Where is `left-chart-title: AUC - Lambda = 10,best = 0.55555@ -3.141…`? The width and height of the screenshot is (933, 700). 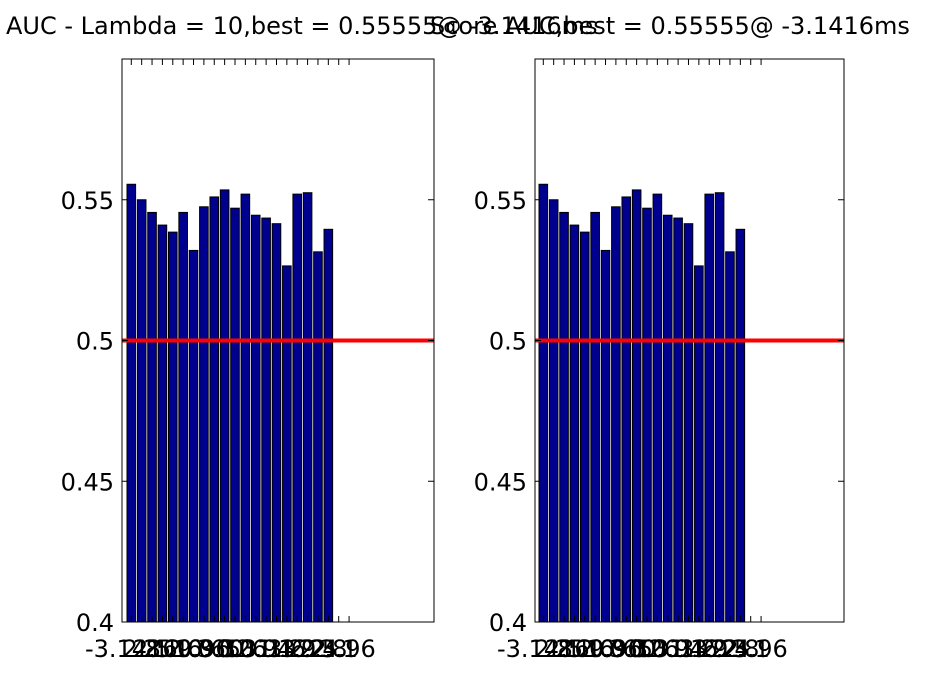
left-chart-title: AUC - Lambda = 10,best = 0.55555@ -3.141… is located at coordinates (302, 26).